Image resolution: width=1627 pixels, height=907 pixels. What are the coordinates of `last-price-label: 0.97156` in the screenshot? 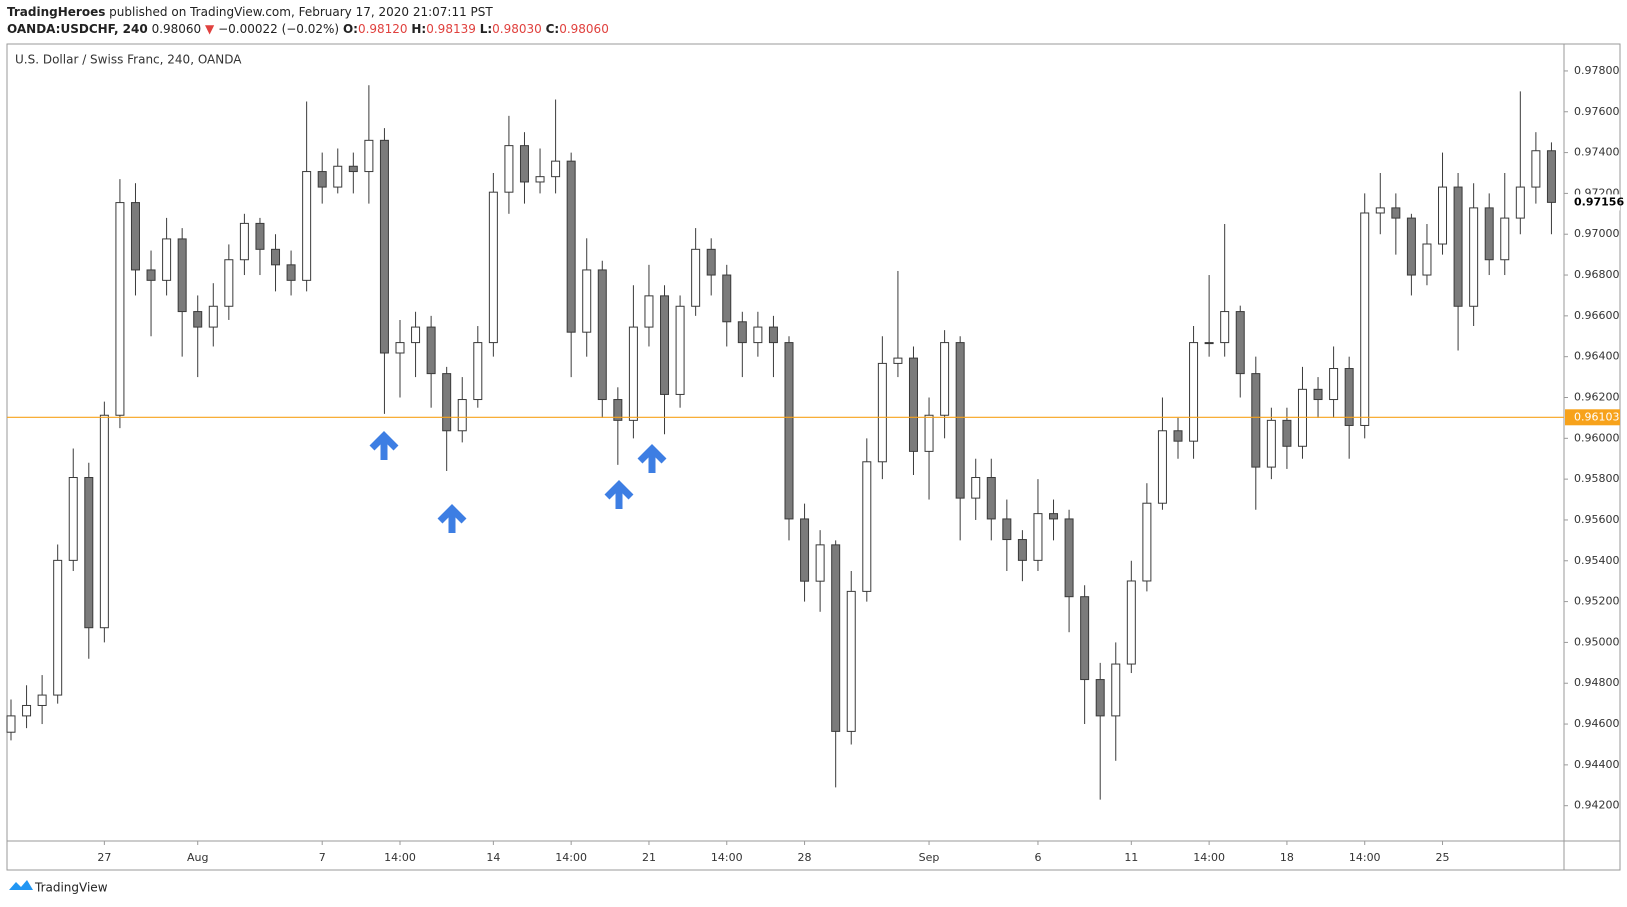 It's located at (1599, 201).